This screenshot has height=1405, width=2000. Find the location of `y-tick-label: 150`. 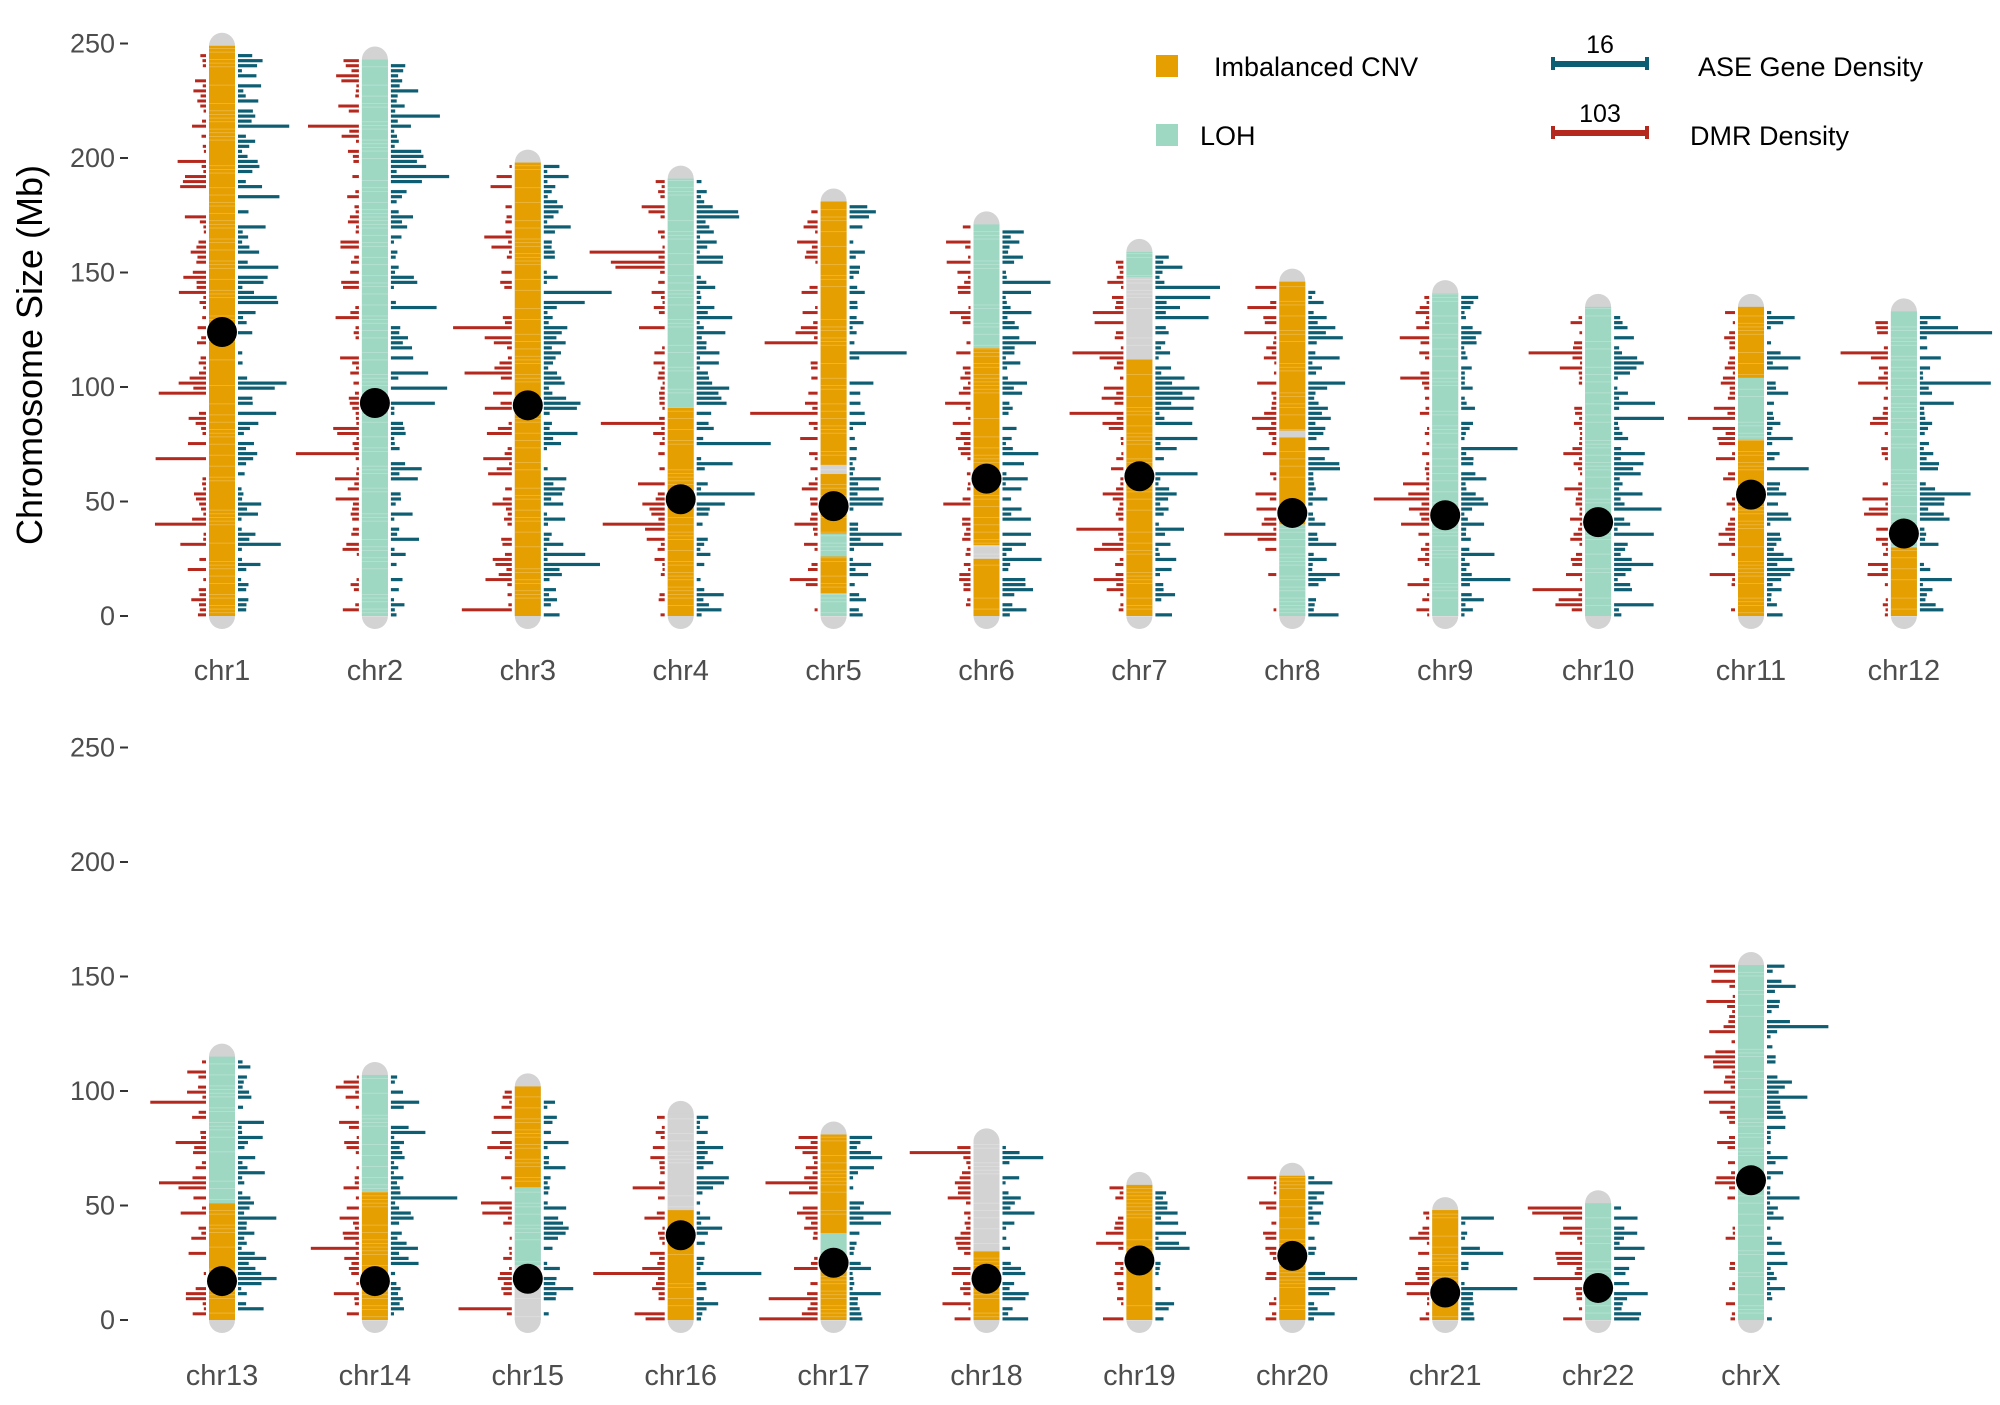

y-tick-label: 150 is located at coordinates (92, 977).